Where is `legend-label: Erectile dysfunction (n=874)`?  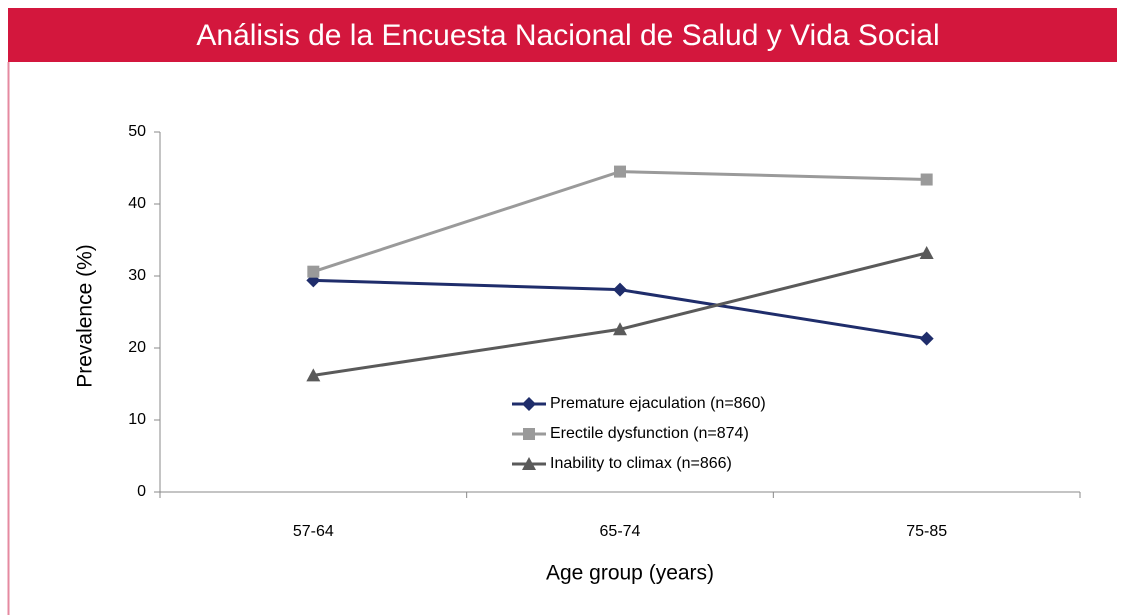
legend-label: Erectile dysfunction (n=874) is located at coordinates (649, 433).